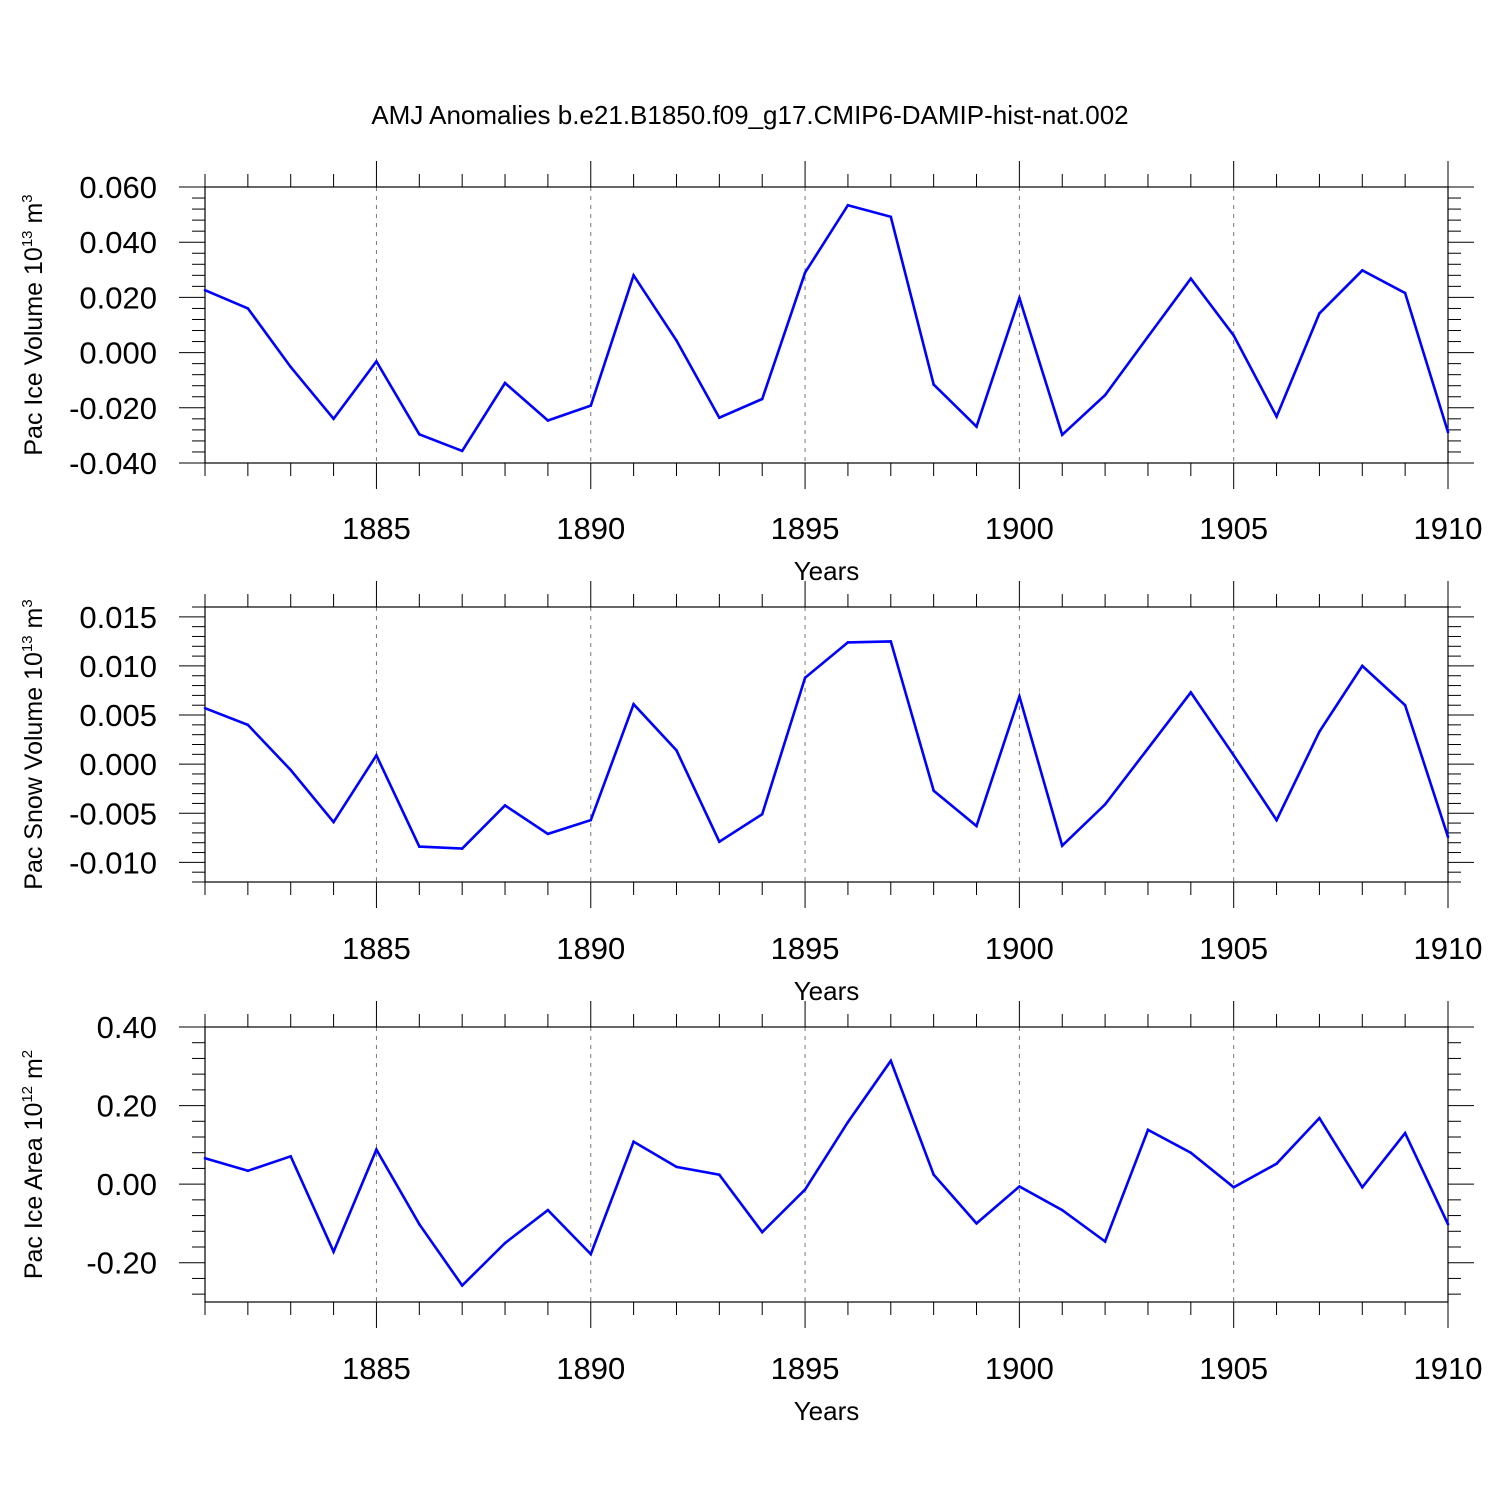  Describe the element at coordinates (118, 666) in the screenshot. I see `y-tick-label: 0.010` at that location.